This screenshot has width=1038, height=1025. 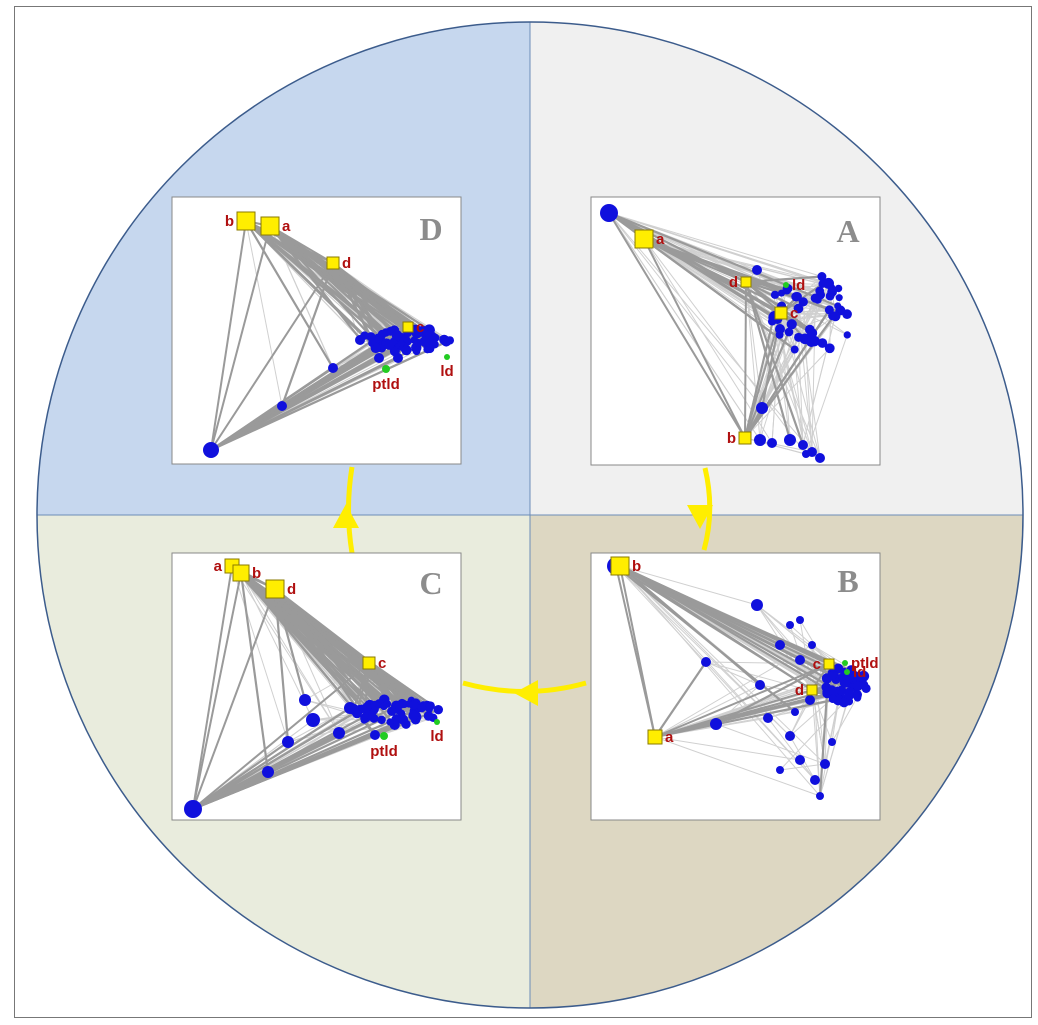 I want to click on node-ptld-dot, so click(x=386, y=369).